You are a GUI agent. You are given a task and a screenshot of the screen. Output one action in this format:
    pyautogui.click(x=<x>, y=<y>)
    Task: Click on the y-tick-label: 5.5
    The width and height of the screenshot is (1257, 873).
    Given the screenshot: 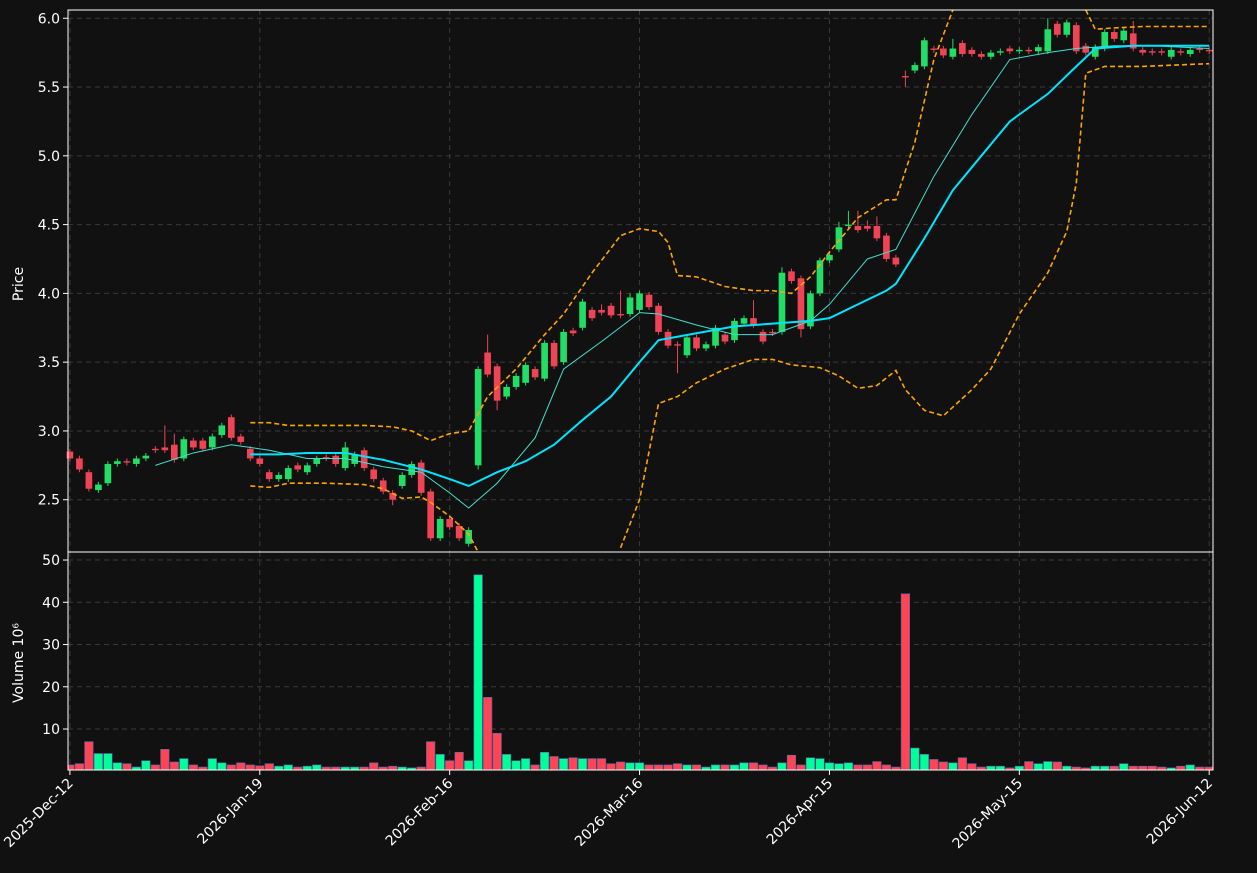 What is the action you would take?
    pyautogui.click(x=49, y=88)
    